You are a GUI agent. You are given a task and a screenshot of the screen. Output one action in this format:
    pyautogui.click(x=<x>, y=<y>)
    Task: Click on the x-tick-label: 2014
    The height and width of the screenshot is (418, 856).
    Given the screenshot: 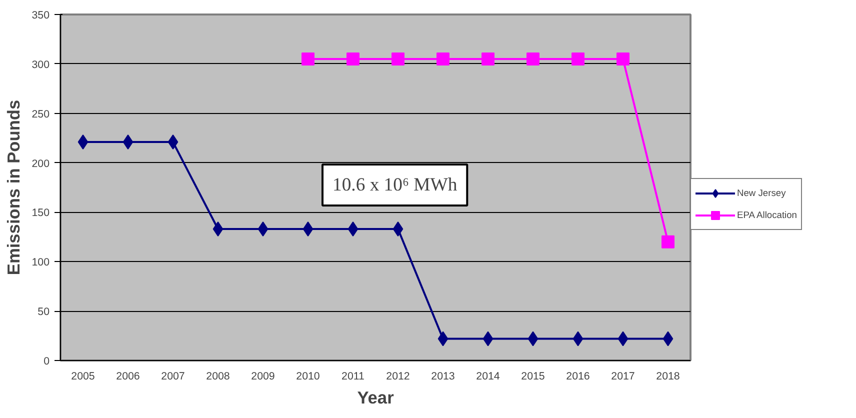 What is the action you would take?
    pyautogui.click(x=488, y=376)
    